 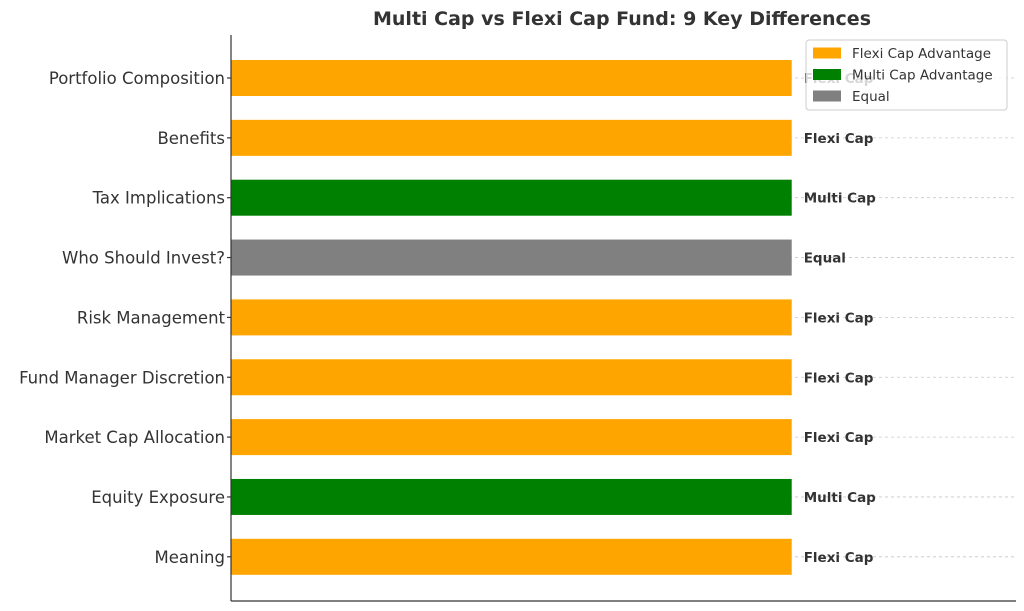 What do you see at coordinates (921, 54) in the screenshot?
I see `legend-label: Flexi Cap Advantage` at bounding box center [921, 54].